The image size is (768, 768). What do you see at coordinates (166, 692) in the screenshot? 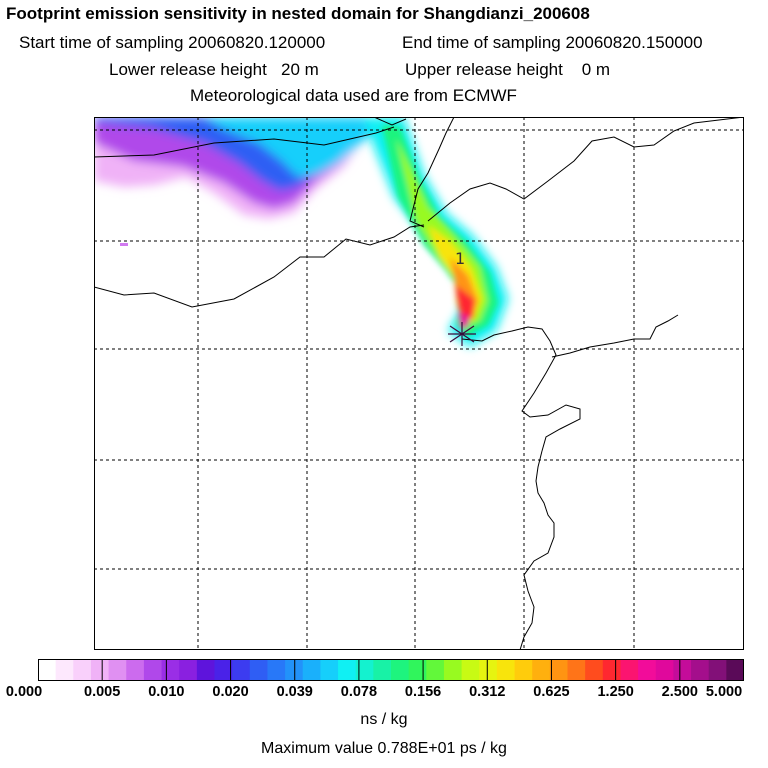
I see `colorbar-tick-label: 0.010` at bounding box center [166, 692].